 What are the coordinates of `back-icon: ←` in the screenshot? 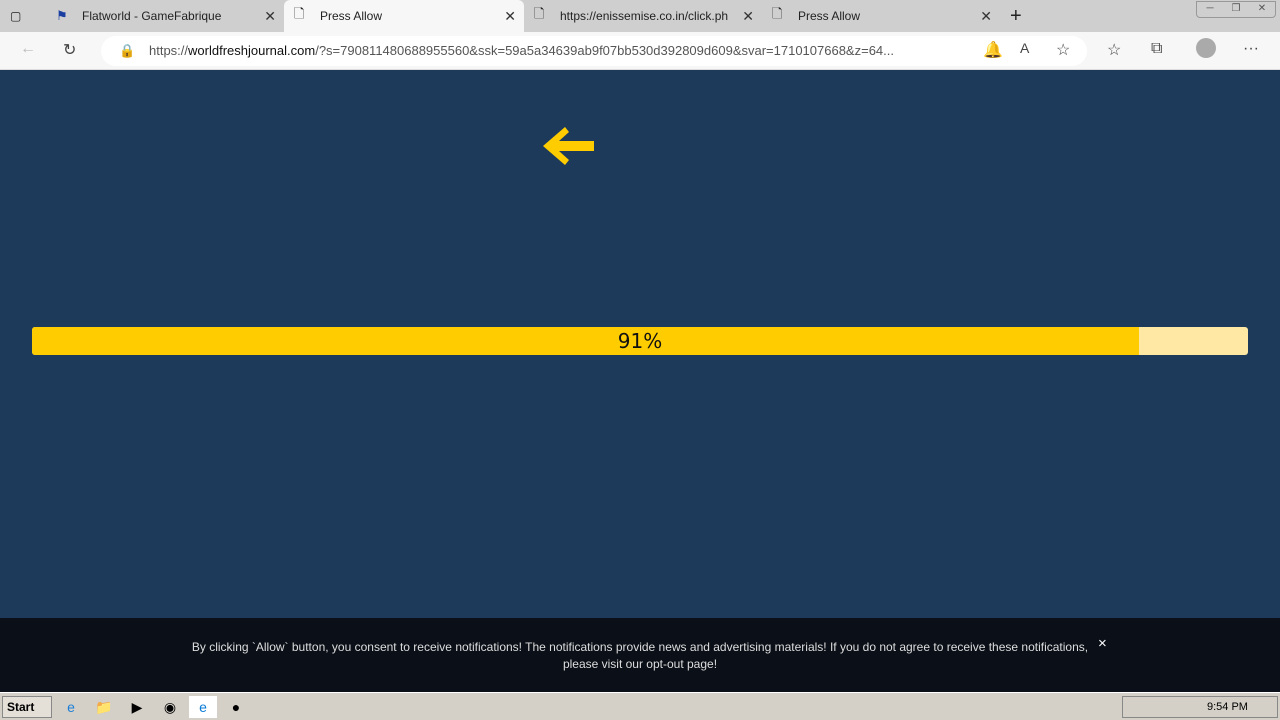 It's located at (28, 48).